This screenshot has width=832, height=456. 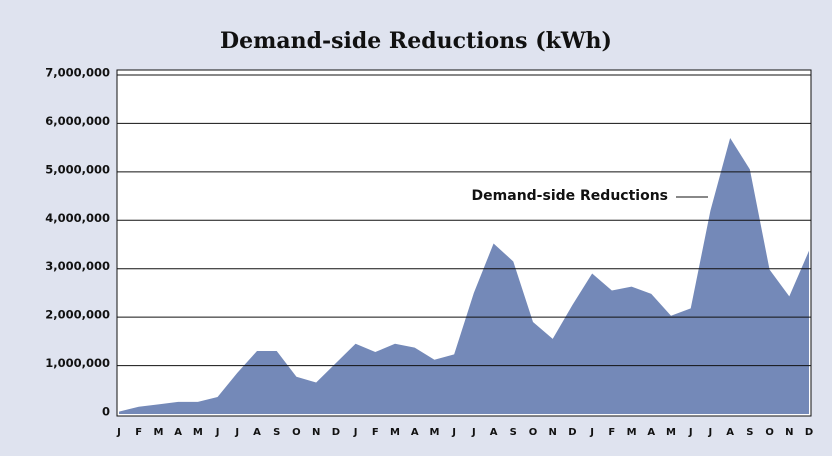 What do you see at coordinates (570, 196) in the screenshot?
I see `annotation: Demand-side Reductions` at bounding box center [570, 196].